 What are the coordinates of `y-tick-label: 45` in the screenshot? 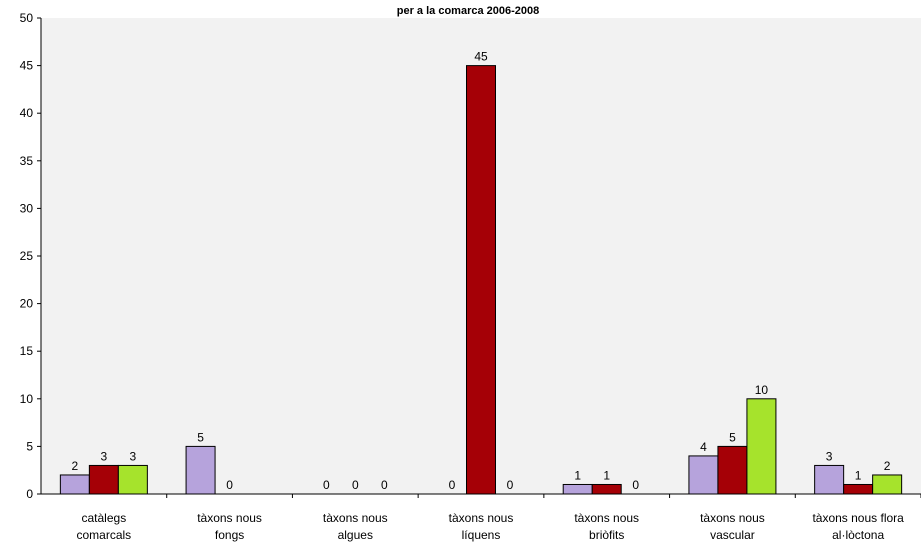 It's located at (27, 66).